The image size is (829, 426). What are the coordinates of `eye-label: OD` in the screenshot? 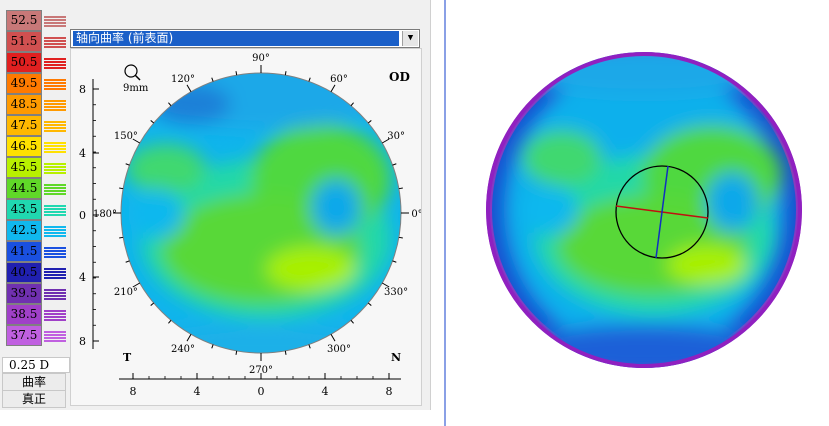 It's located at (399, 77).